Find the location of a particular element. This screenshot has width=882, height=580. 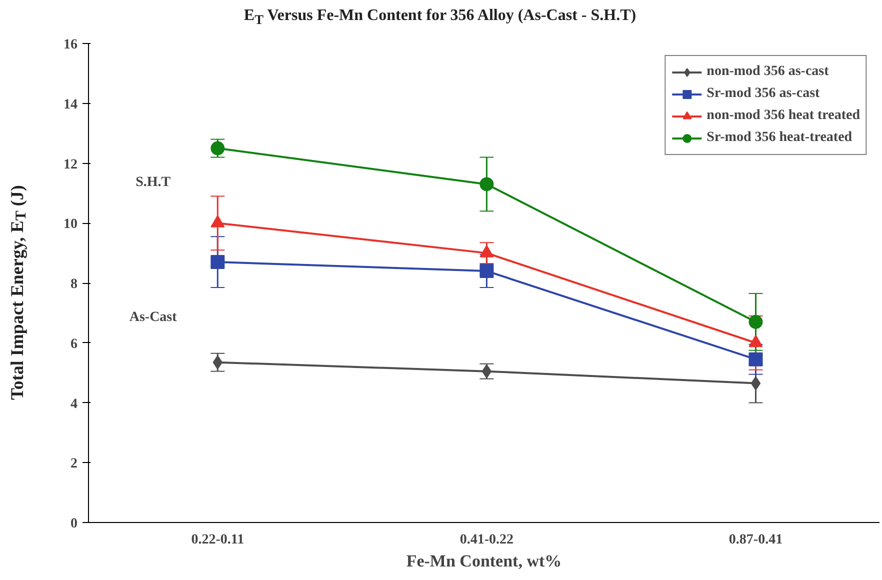

x-tick-label: 0.41-0.22 is located at coordinates (487, 540).